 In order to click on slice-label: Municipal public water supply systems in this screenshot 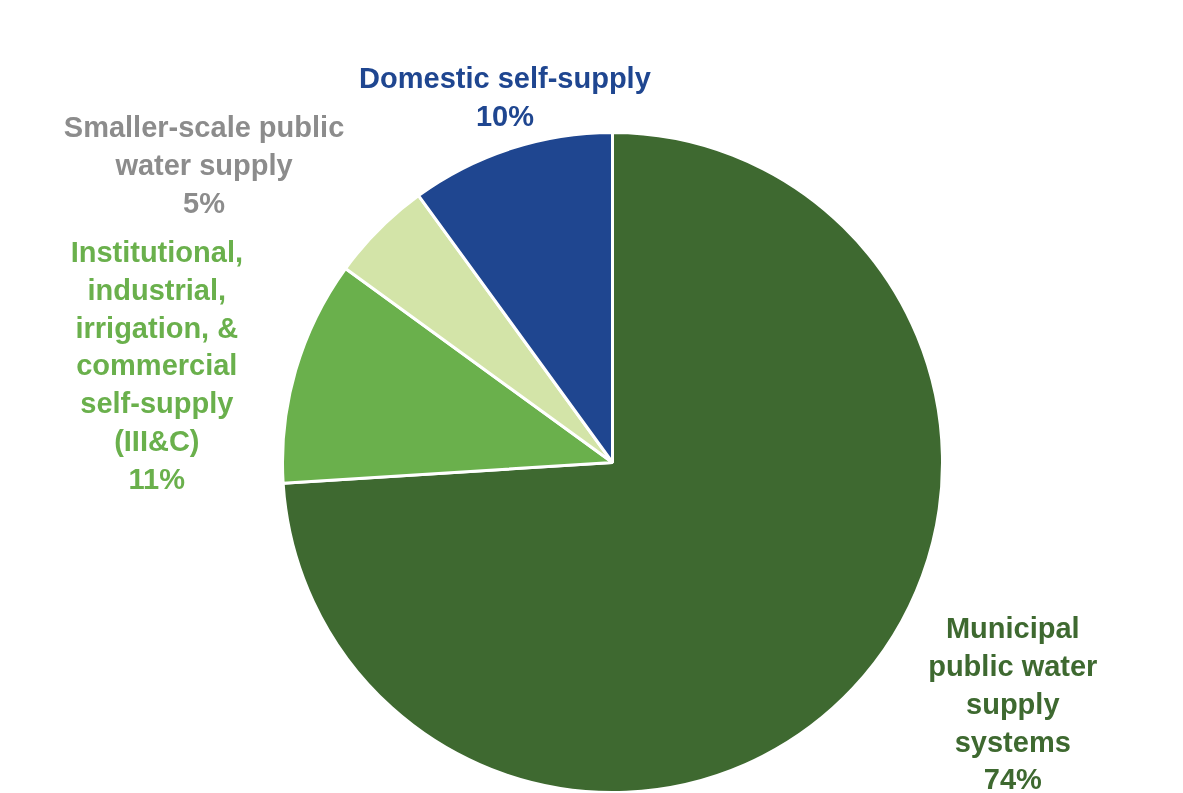, I will do `click(1013, 685)`.